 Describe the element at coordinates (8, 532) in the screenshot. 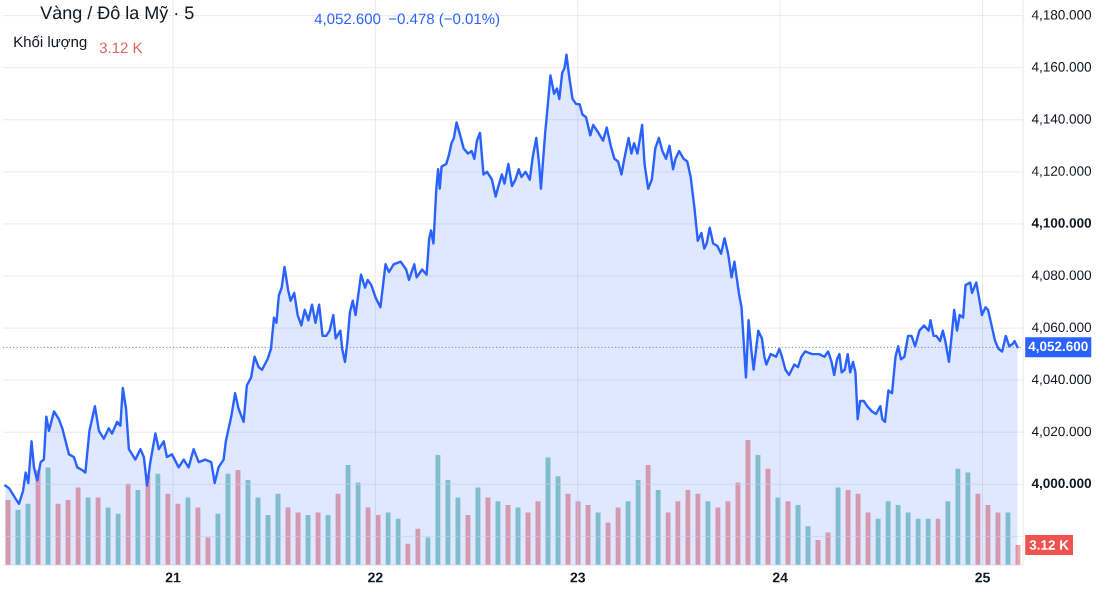

I see `bar` at that location.